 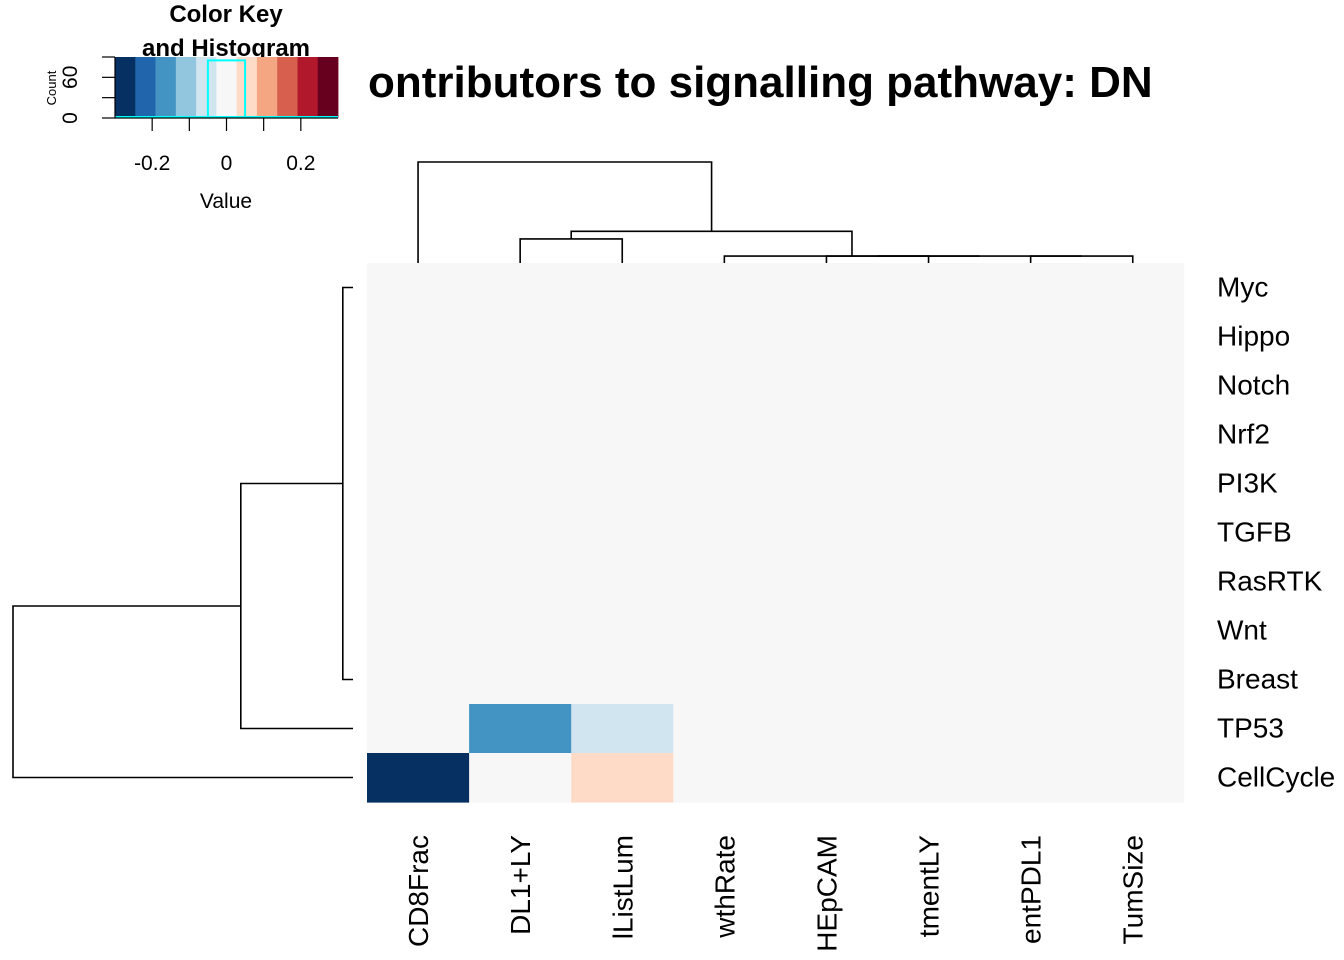 I want to click on row-label-Breast: Breast, so click(x=1257, y=679).